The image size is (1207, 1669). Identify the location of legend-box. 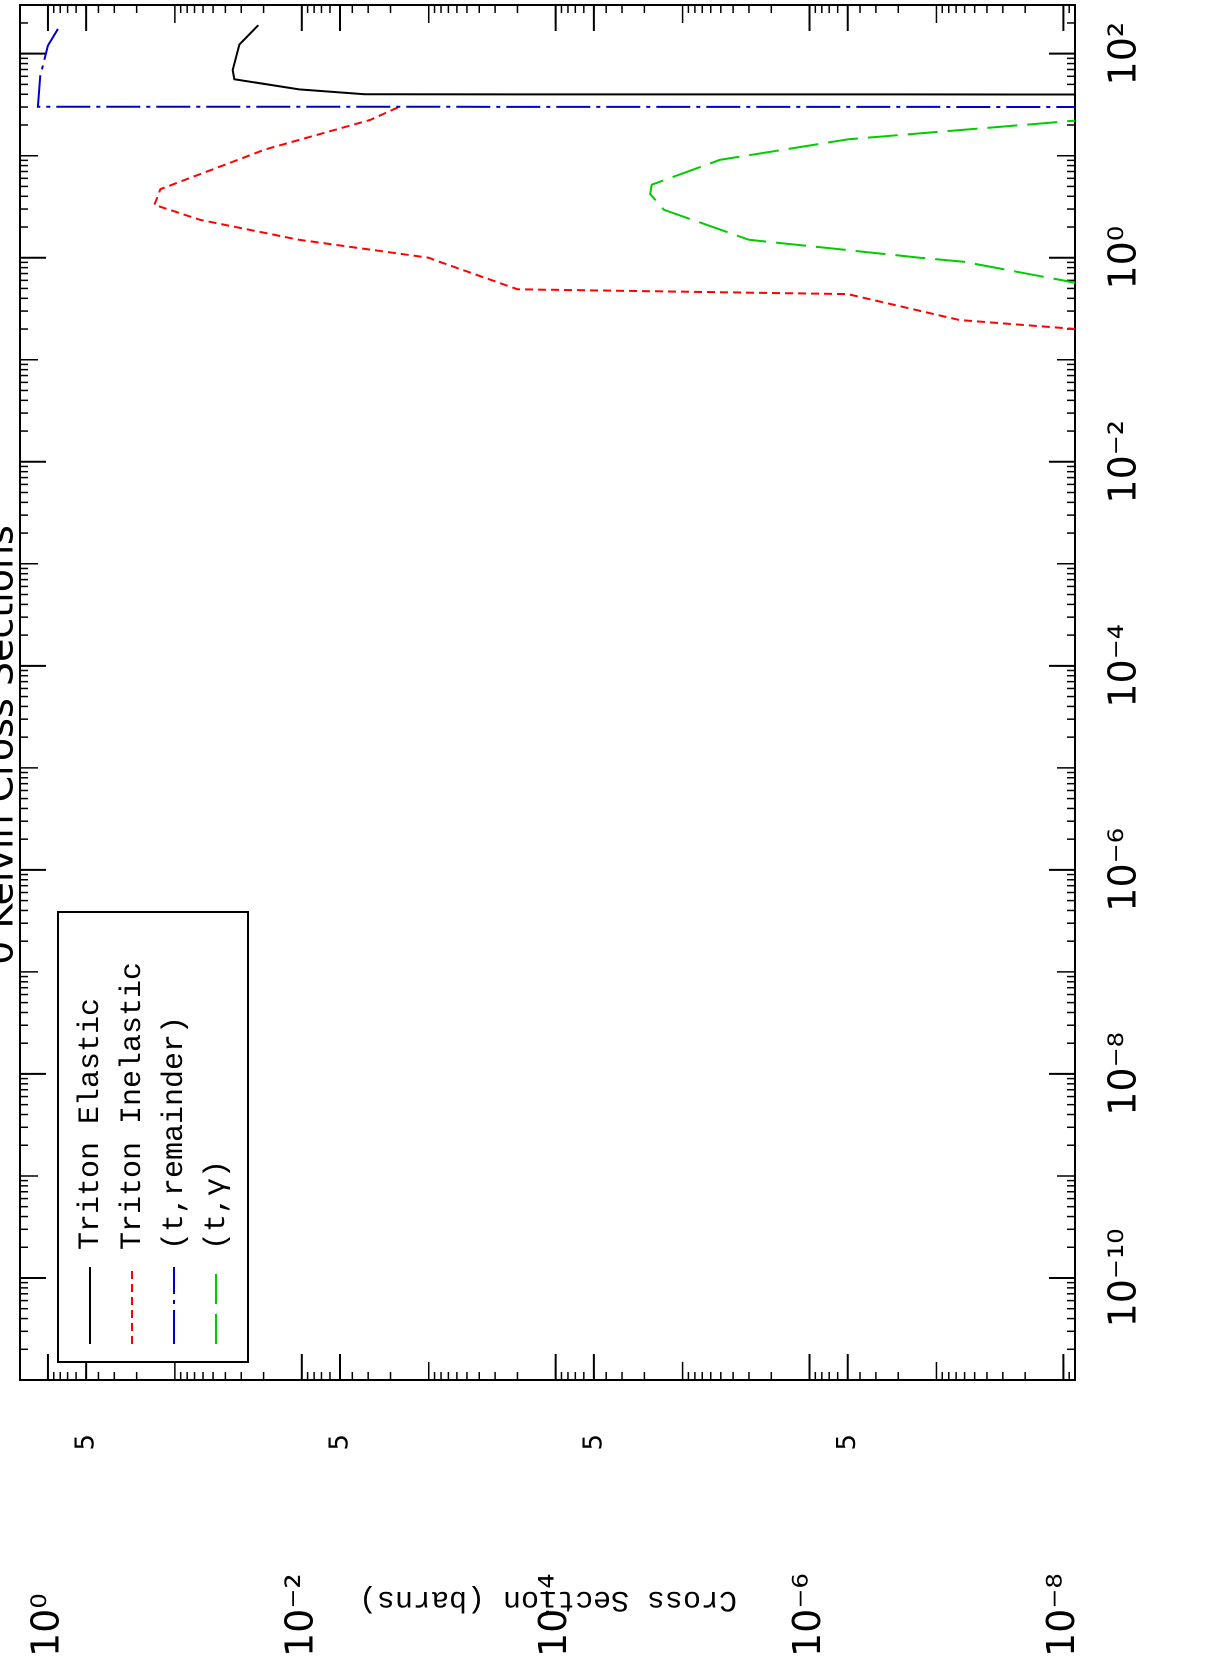
(153, 1137).